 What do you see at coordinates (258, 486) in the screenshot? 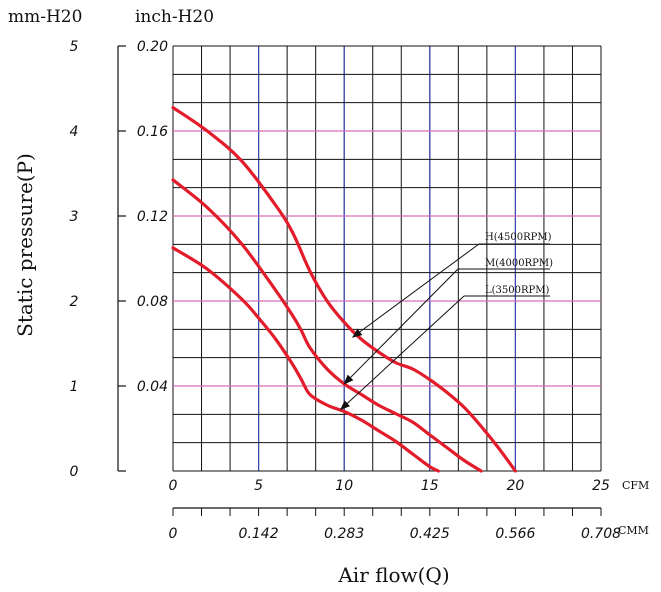
I see `x-cfm-tick-label: 5` at bounding box center [258, 486].